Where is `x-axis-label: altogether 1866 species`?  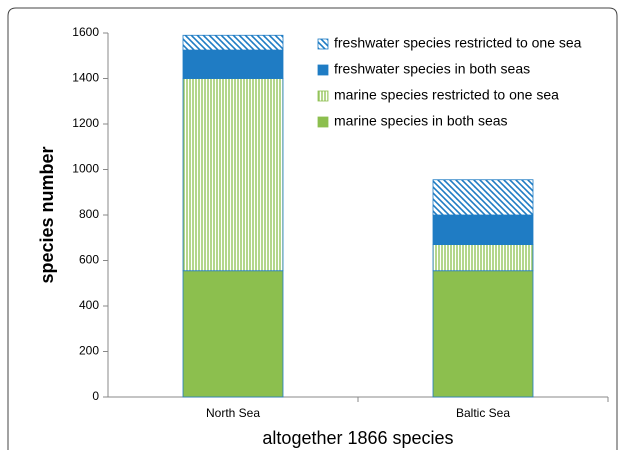 x-axis-label: altogether 1866 species is located at coordinates (357, 438).